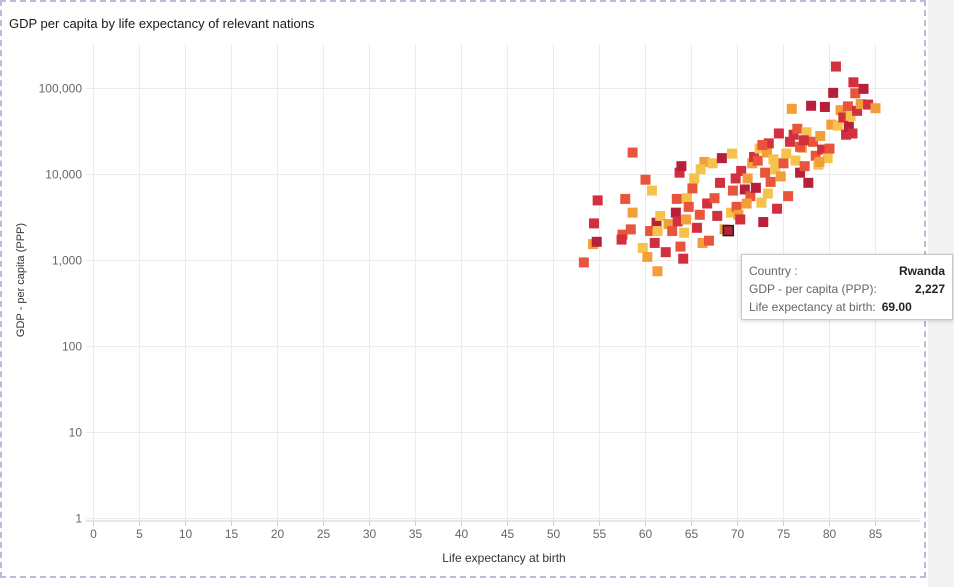 This screenshot has height=587, width=954. What do you see at coordinates (738, 534) in the screenshot?
I see `x-tick-label: 70` at bounding box center [738, 534].